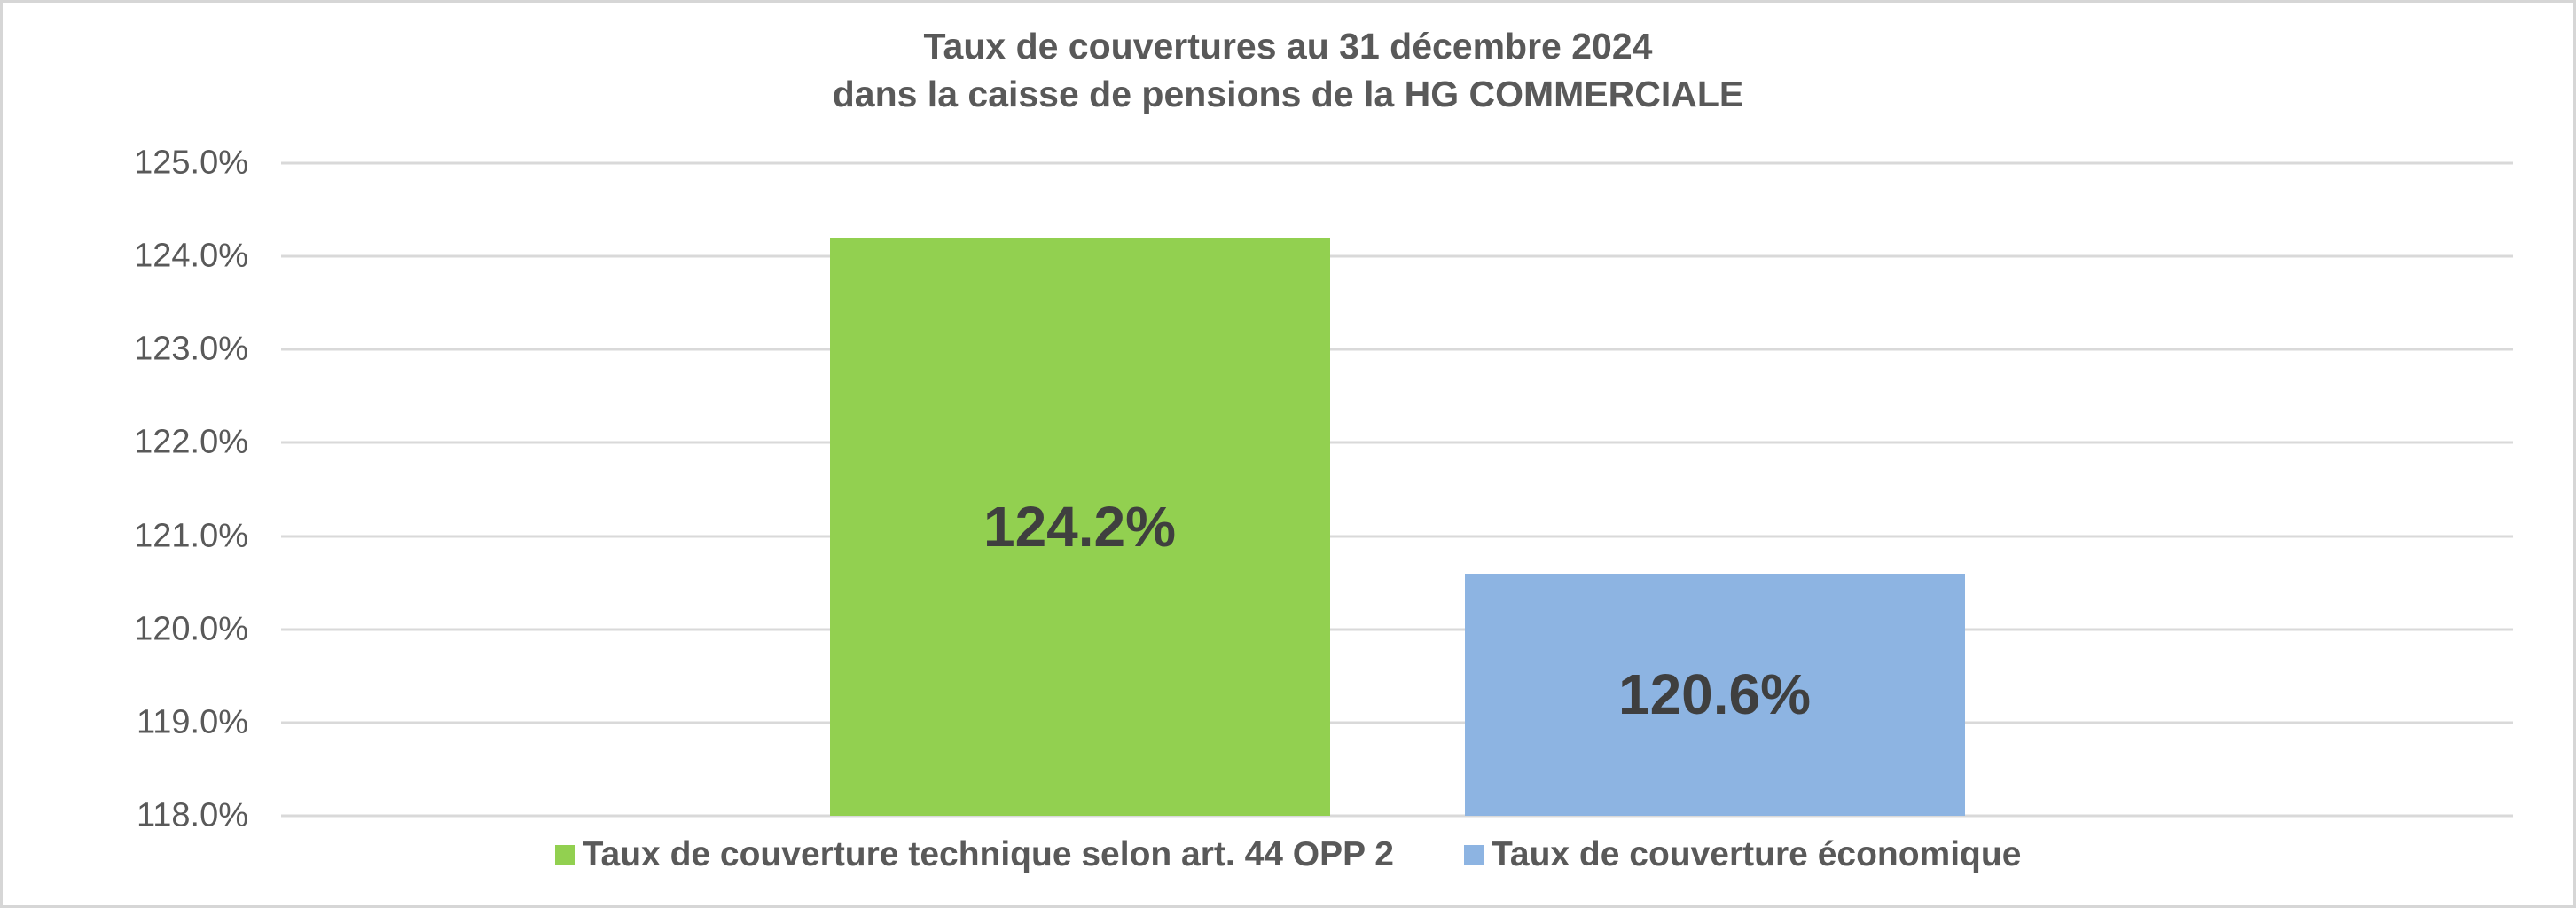 The height and width of the screenshot is (908, 2576). I want to click on y-axis-tick-label: 125.0%, so click(191, 163).